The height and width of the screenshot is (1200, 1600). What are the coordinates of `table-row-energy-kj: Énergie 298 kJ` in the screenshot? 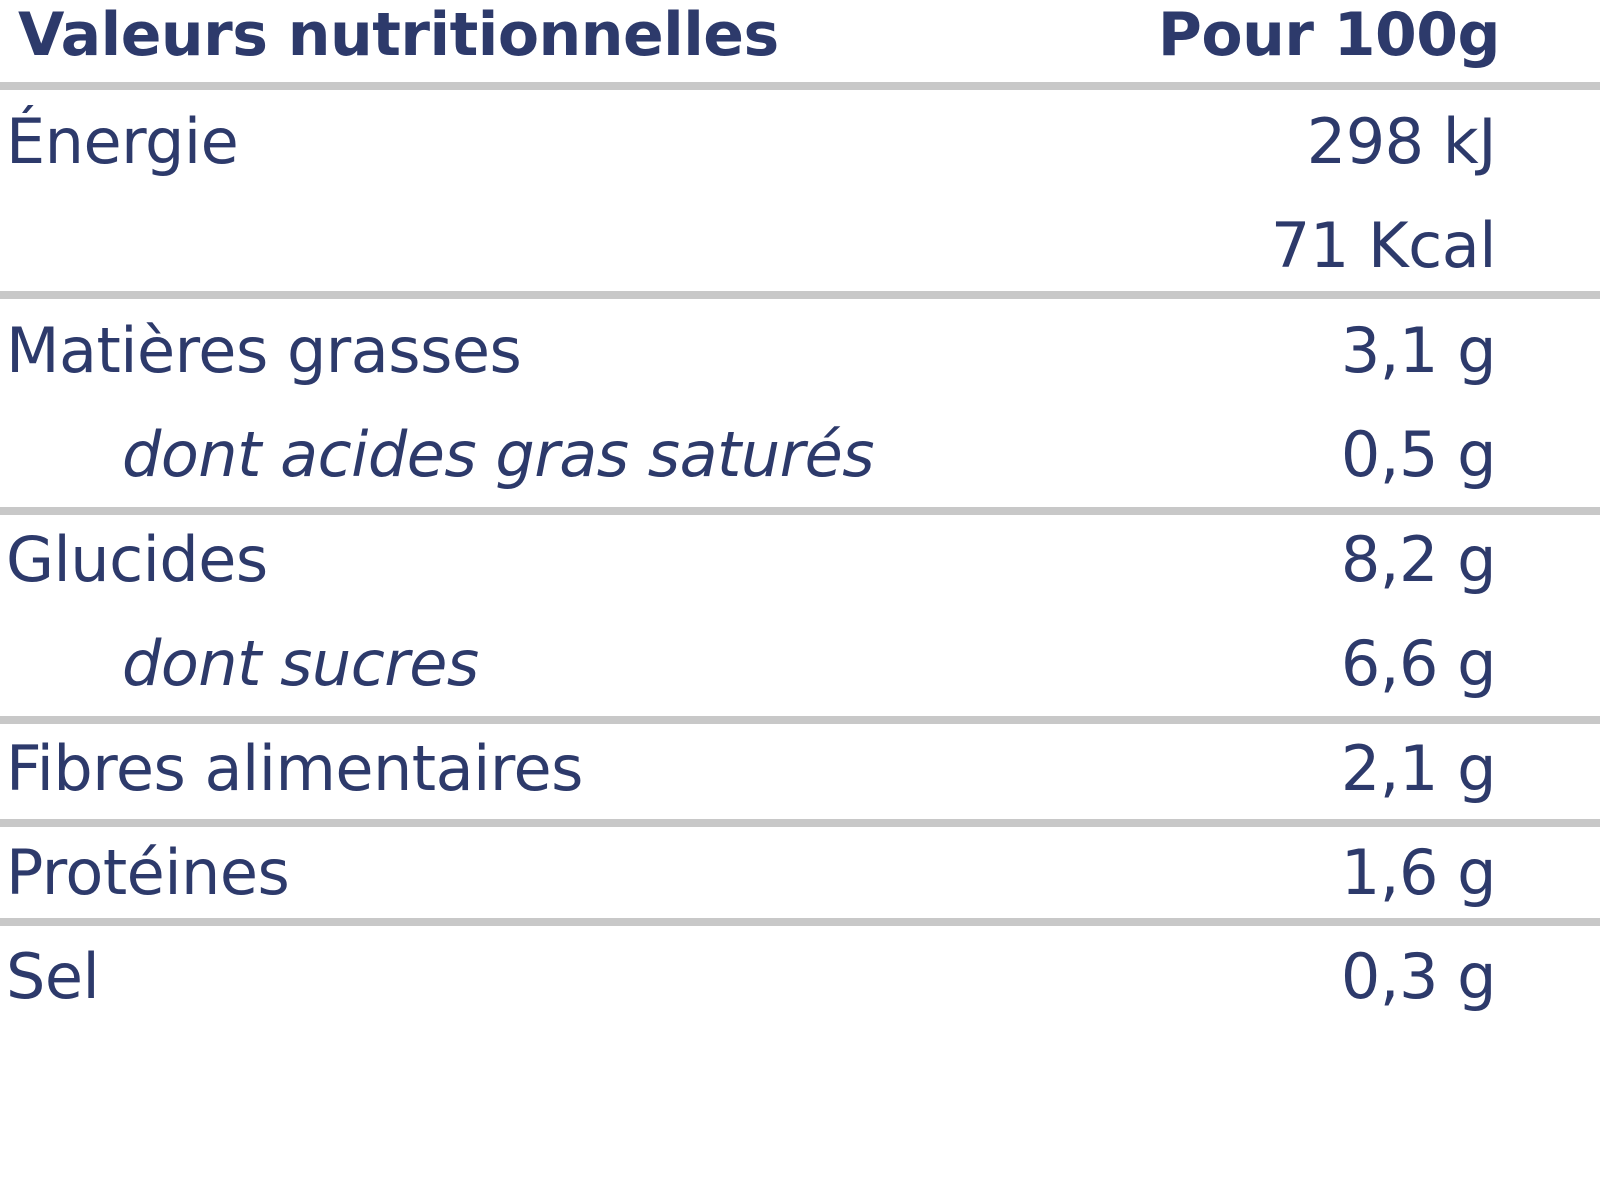 It's located at (800, 142).